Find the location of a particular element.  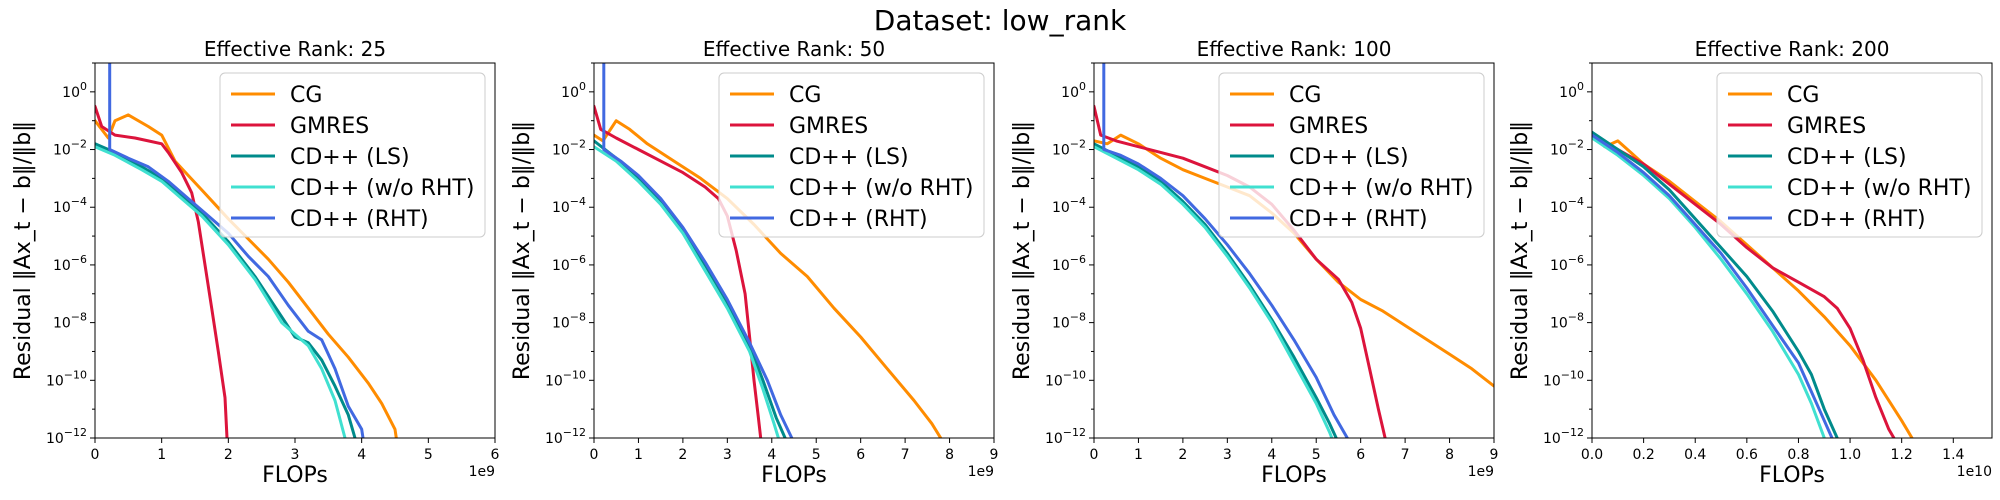

panel-title: Effective Rank: 100 is located at coordinates (1294, 49).